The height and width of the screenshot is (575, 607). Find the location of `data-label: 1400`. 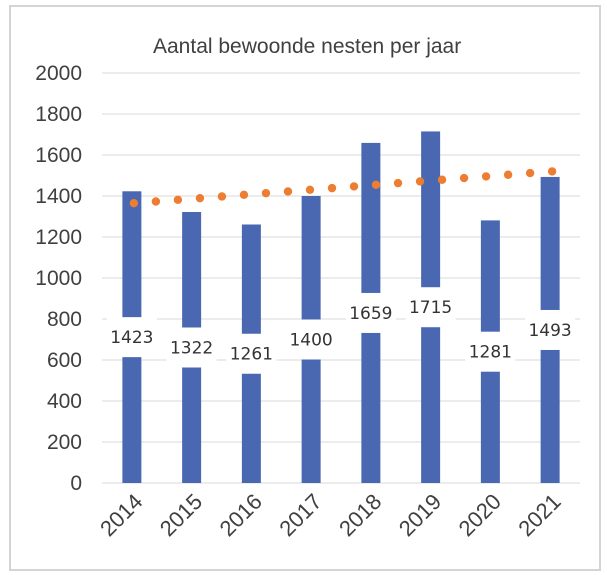

data-label: 1400 is located at coordinates (310, 341).